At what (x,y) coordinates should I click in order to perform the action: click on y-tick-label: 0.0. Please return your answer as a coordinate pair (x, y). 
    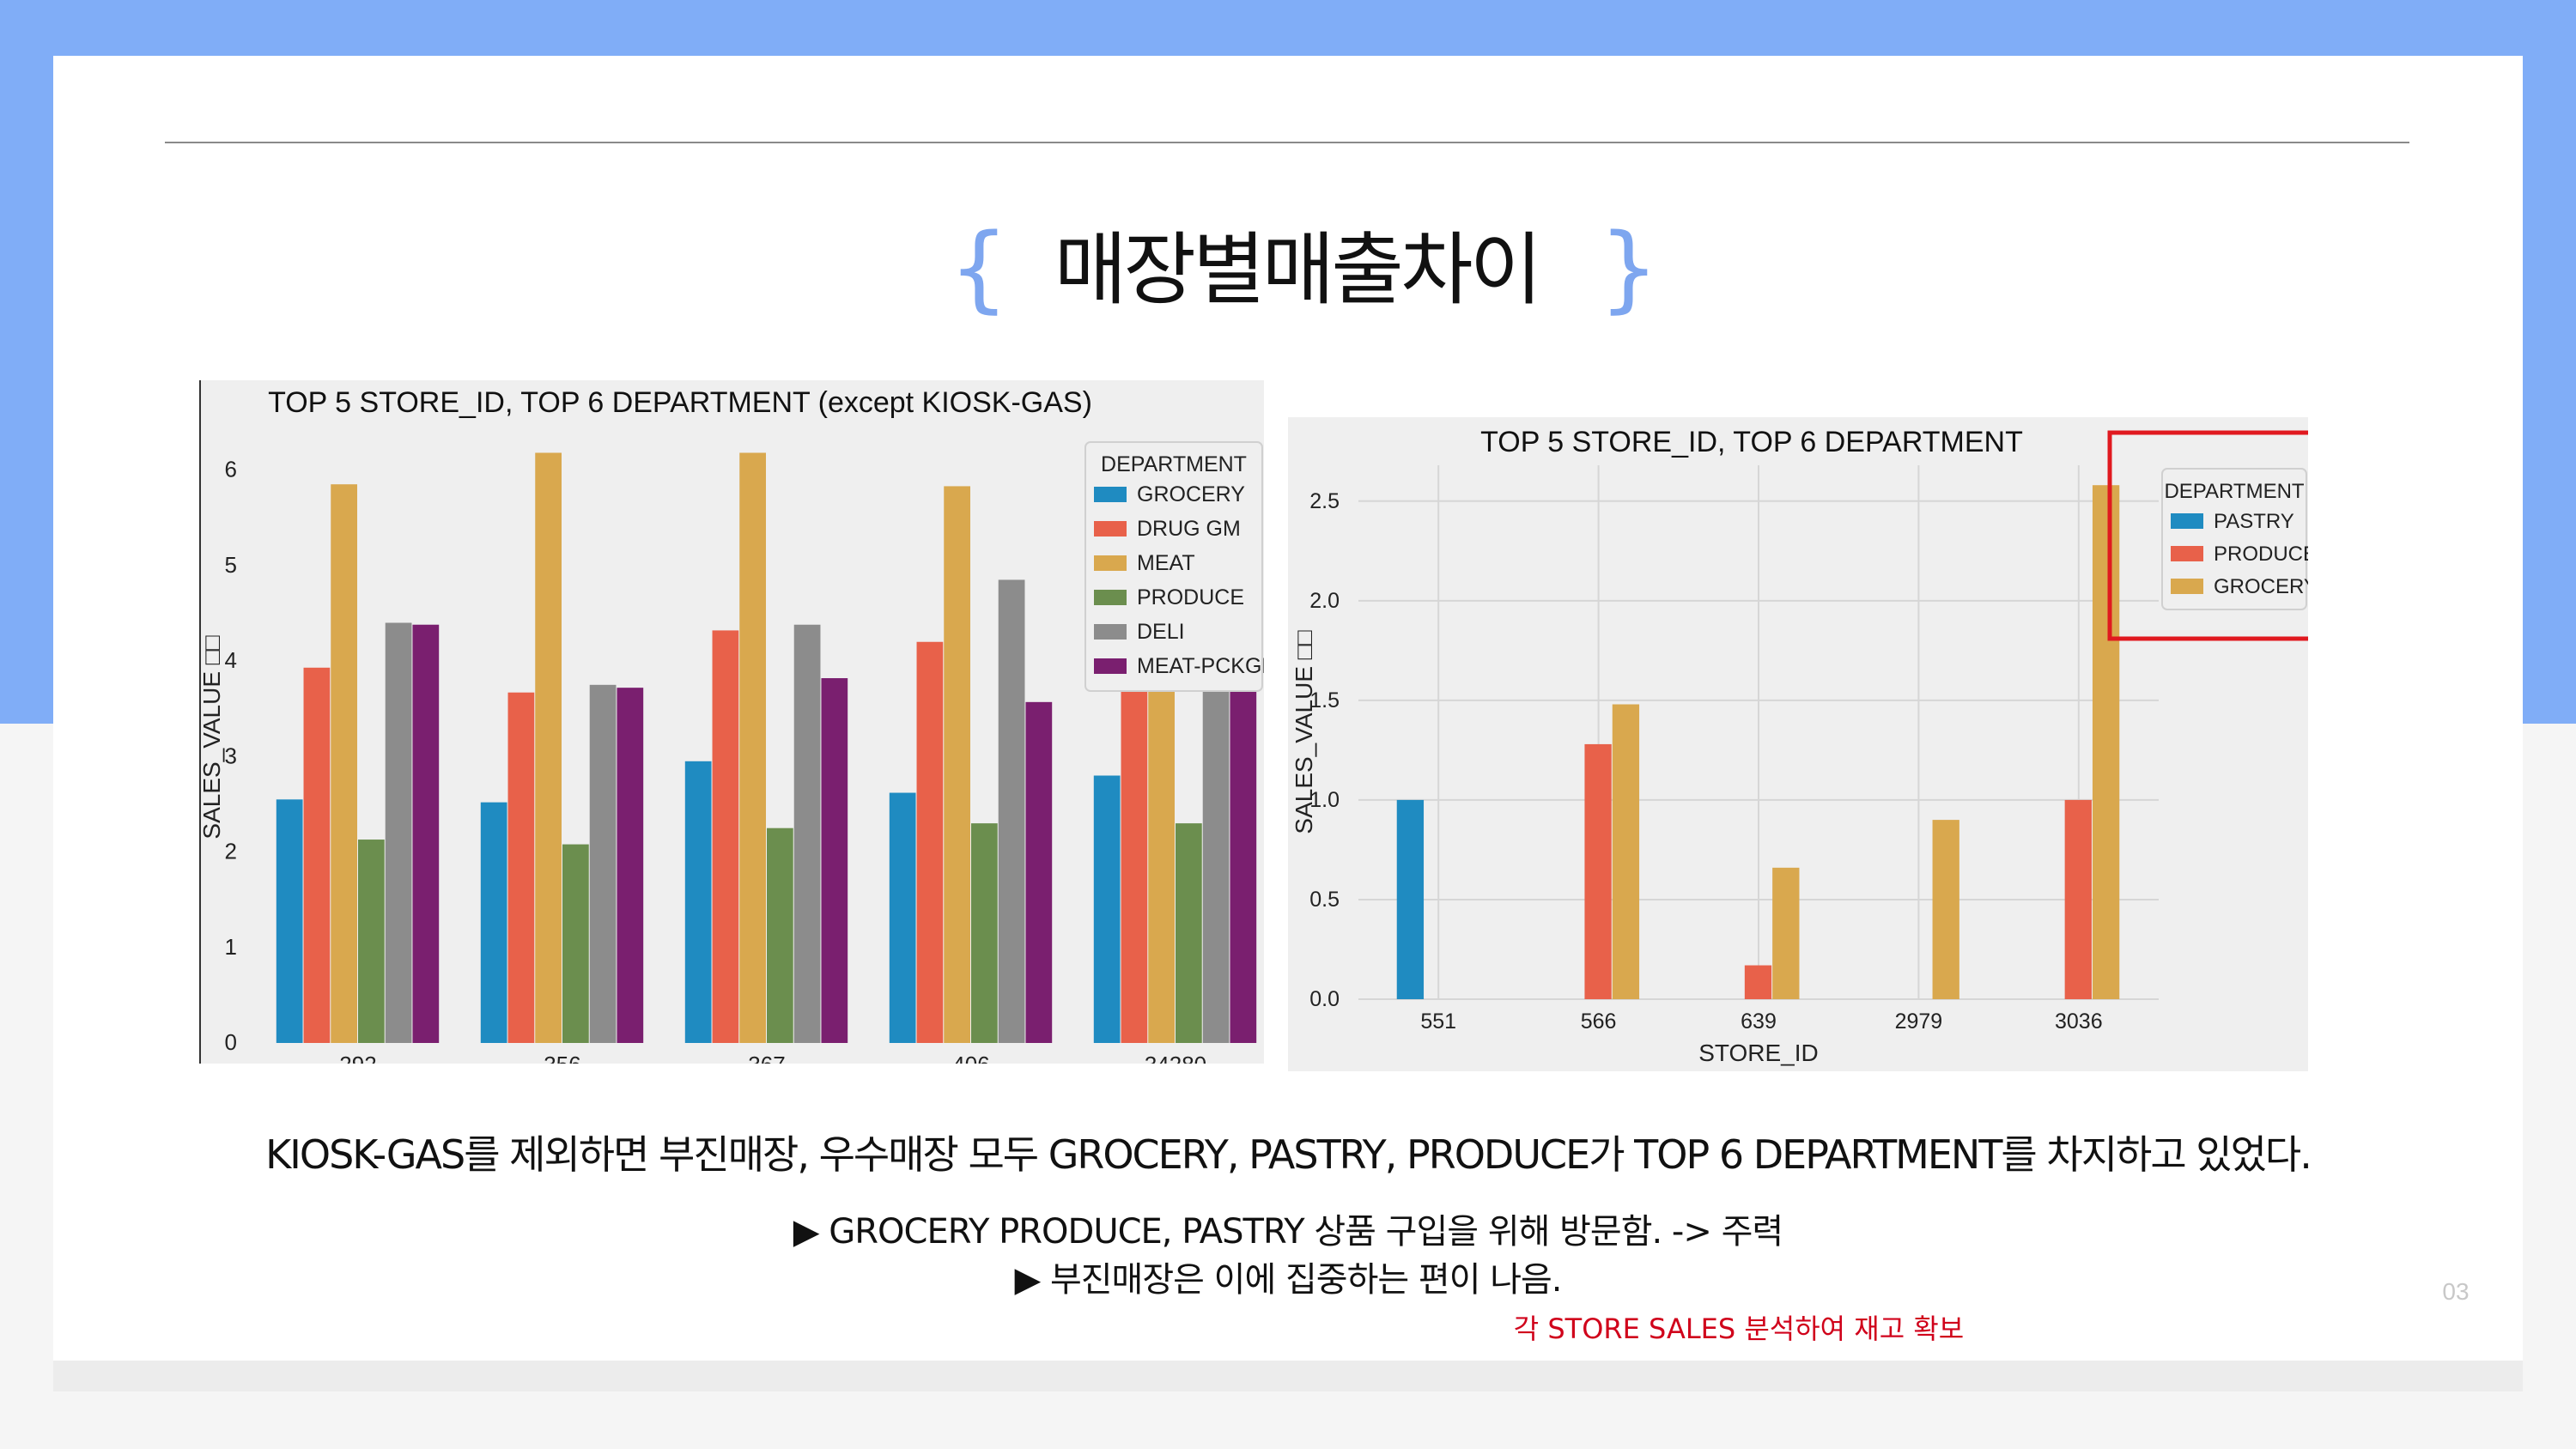
    Looking at the image, I should click on (1324, 999).